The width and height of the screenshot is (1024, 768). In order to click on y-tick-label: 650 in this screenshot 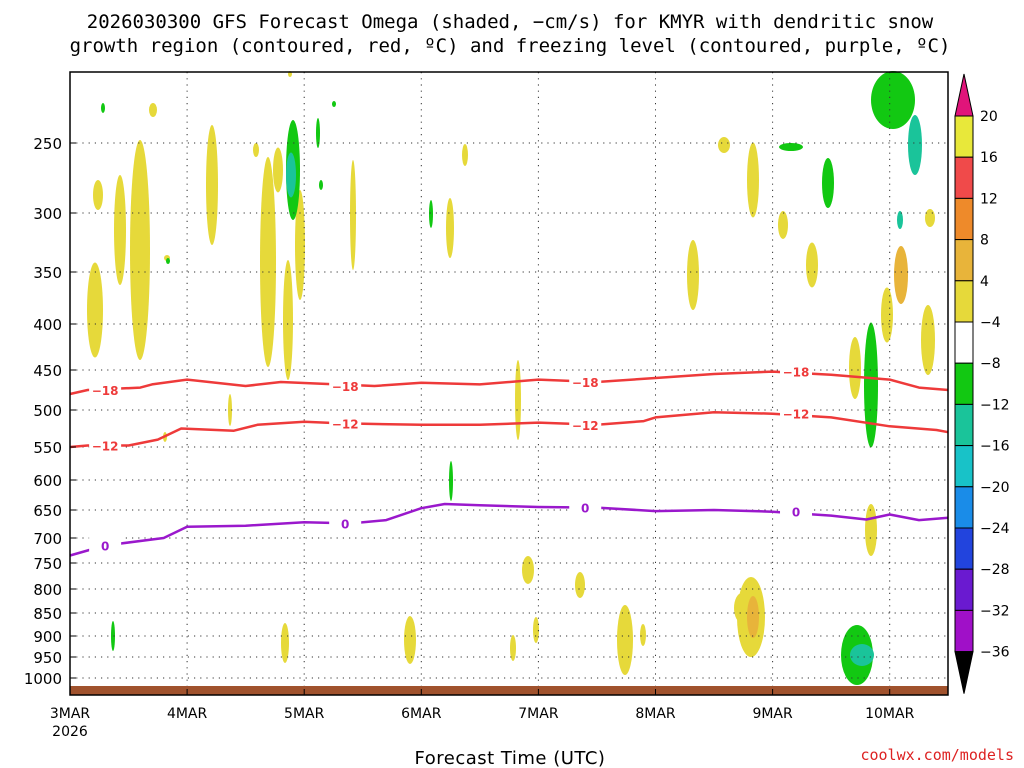, I will do `click(47, 511)`.